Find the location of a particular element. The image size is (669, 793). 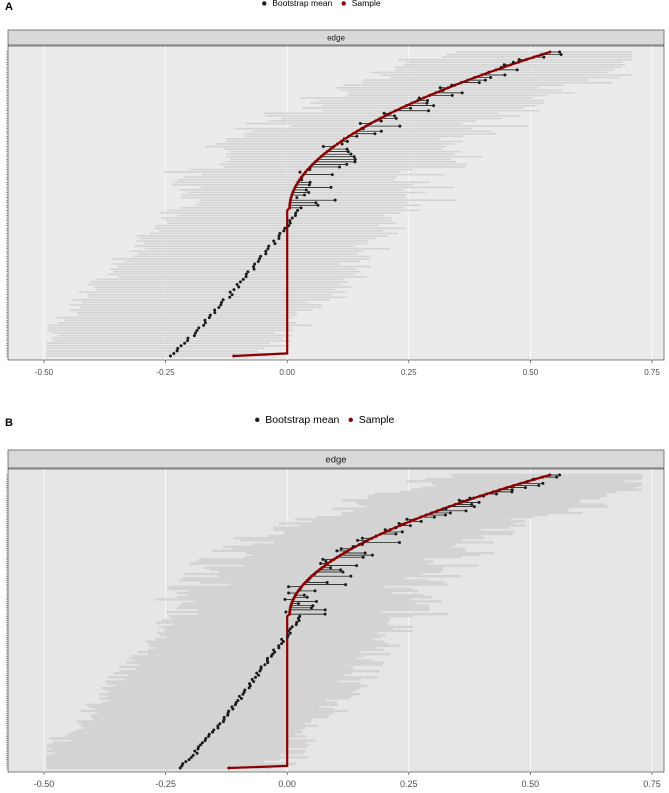

legend-bootstrap-key is located at coordinates (264, 3).